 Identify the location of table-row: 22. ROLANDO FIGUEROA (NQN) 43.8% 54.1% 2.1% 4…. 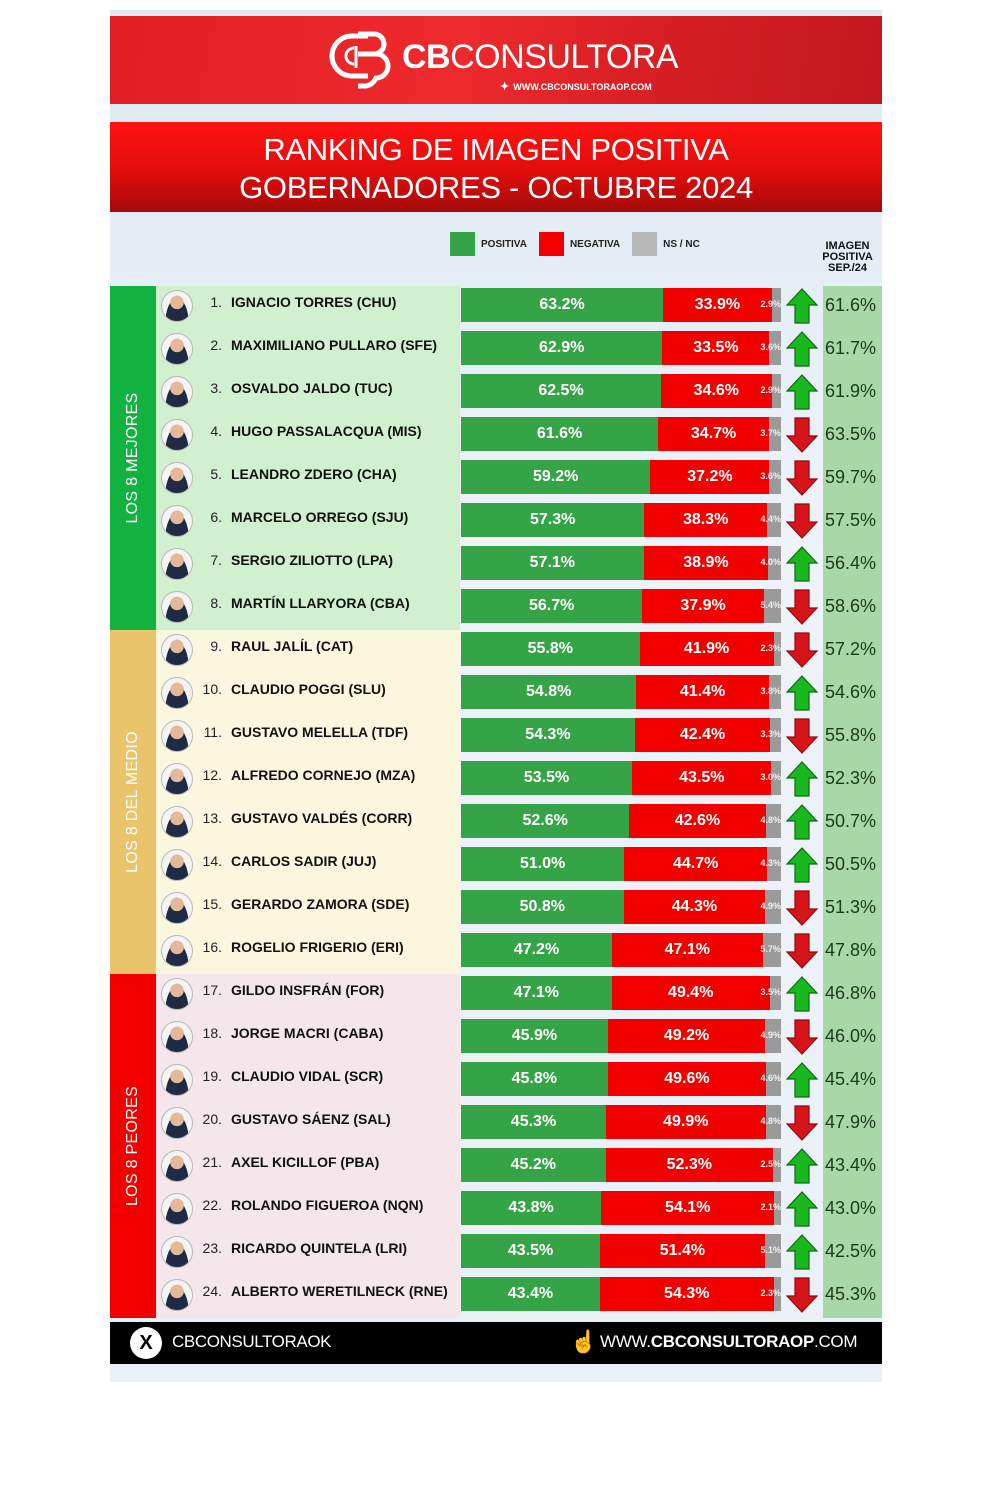
(496, 1210).